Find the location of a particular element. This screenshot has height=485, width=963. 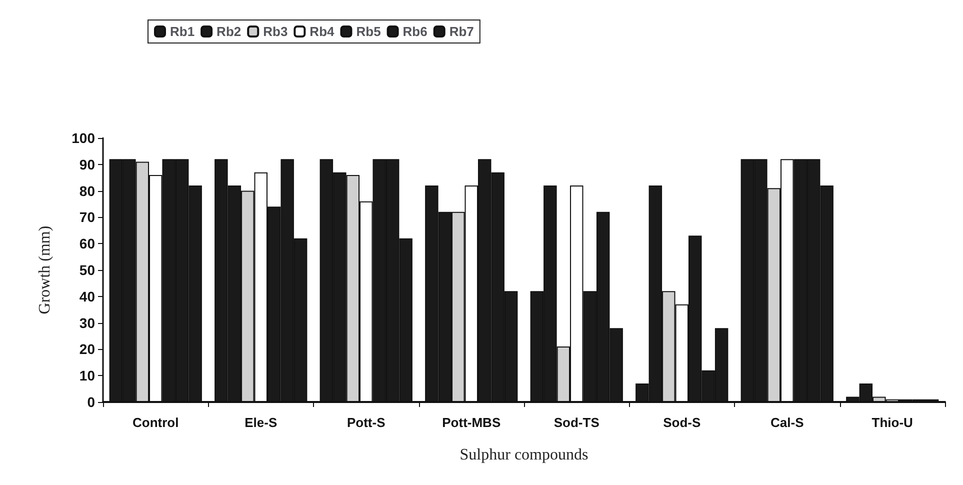

y-tick-label: 0 is located at coordinates (91, 402).